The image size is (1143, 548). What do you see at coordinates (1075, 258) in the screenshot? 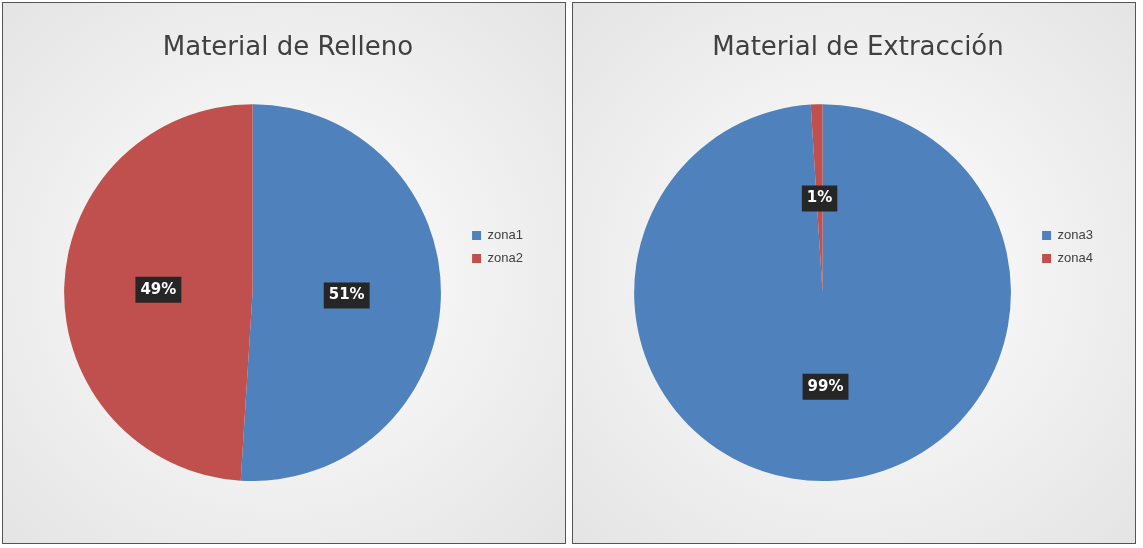
I see `legend-label: zona4` at bounding box center [1075, 258].